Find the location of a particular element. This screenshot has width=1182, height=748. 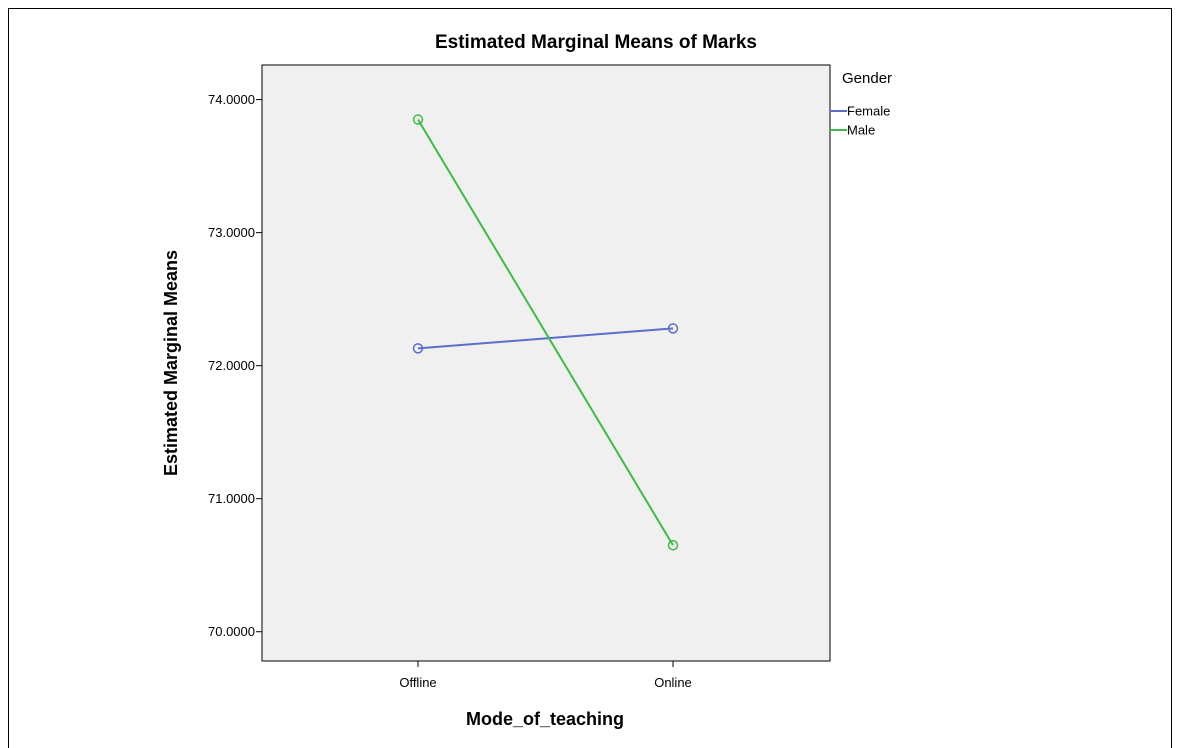

x-axis: Offline Online is located at coordinates (545, 675).